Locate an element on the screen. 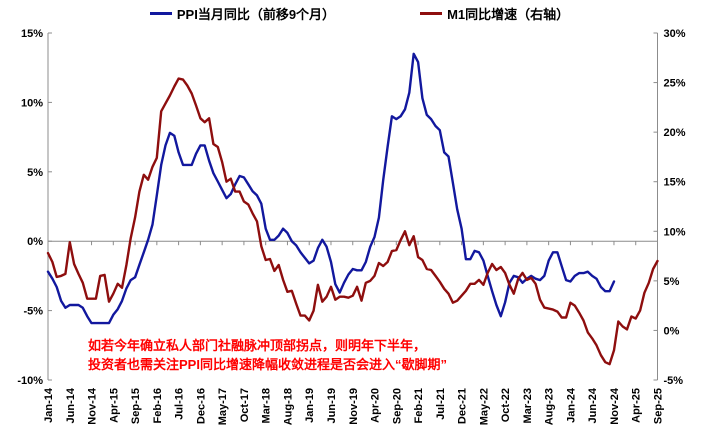  x-axis-label: Apr-15 is located at coordinates (114, 405).